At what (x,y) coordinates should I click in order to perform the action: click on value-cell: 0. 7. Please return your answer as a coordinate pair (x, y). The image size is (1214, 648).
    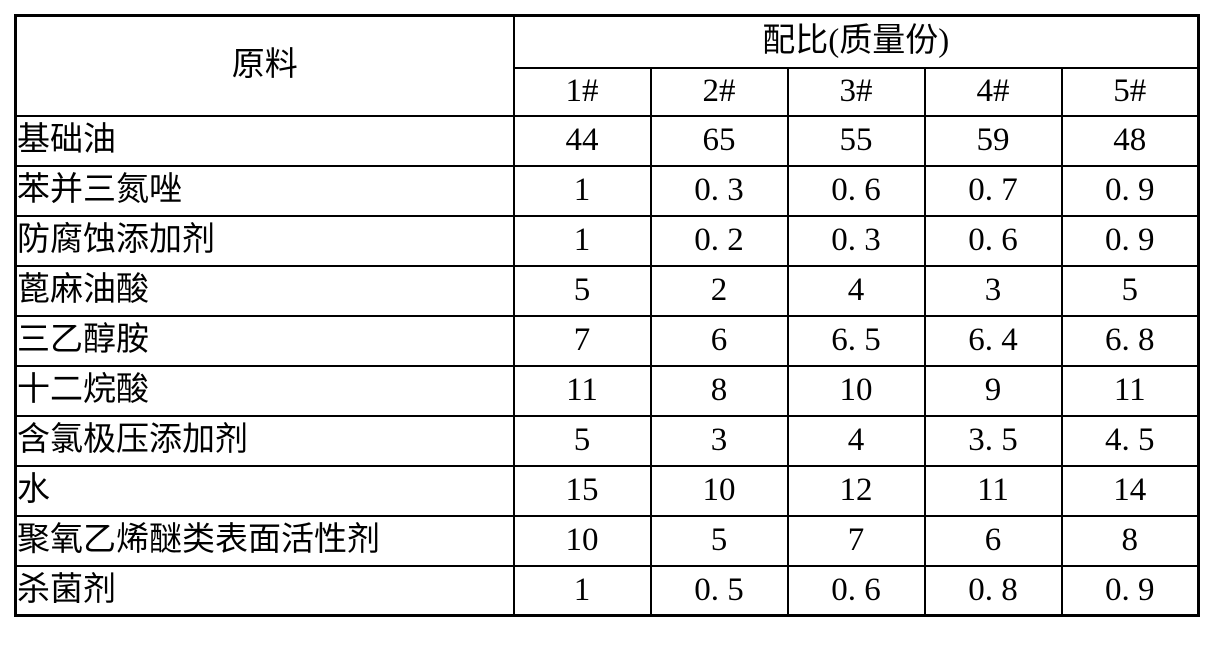
    Looking at the image, I should click on (993, 190).